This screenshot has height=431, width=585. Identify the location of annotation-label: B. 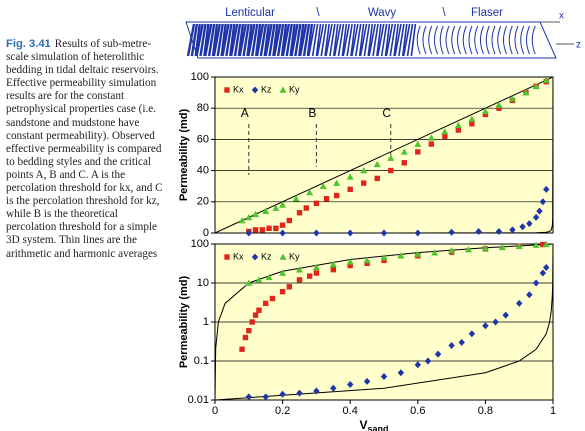
(312, 113).